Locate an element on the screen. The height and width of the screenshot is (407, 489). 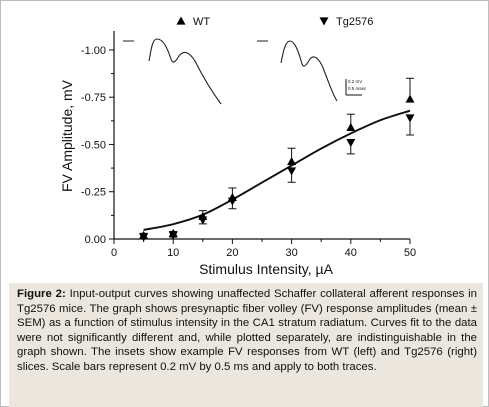
legend-label: Tg2576 is located at coordinates (354, 22).